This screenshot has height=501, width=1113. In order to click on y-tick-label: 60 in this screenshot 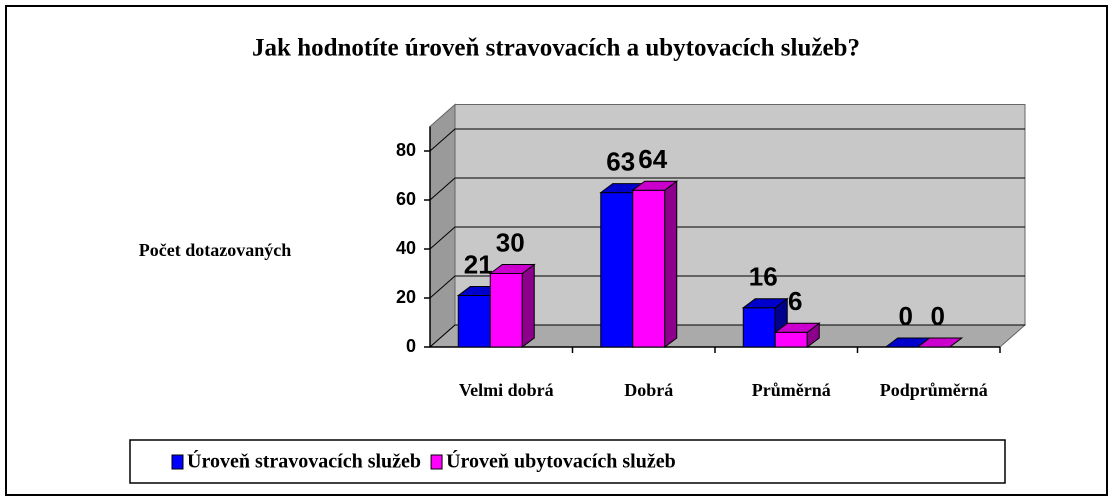, I will do `click(406, 199)`.